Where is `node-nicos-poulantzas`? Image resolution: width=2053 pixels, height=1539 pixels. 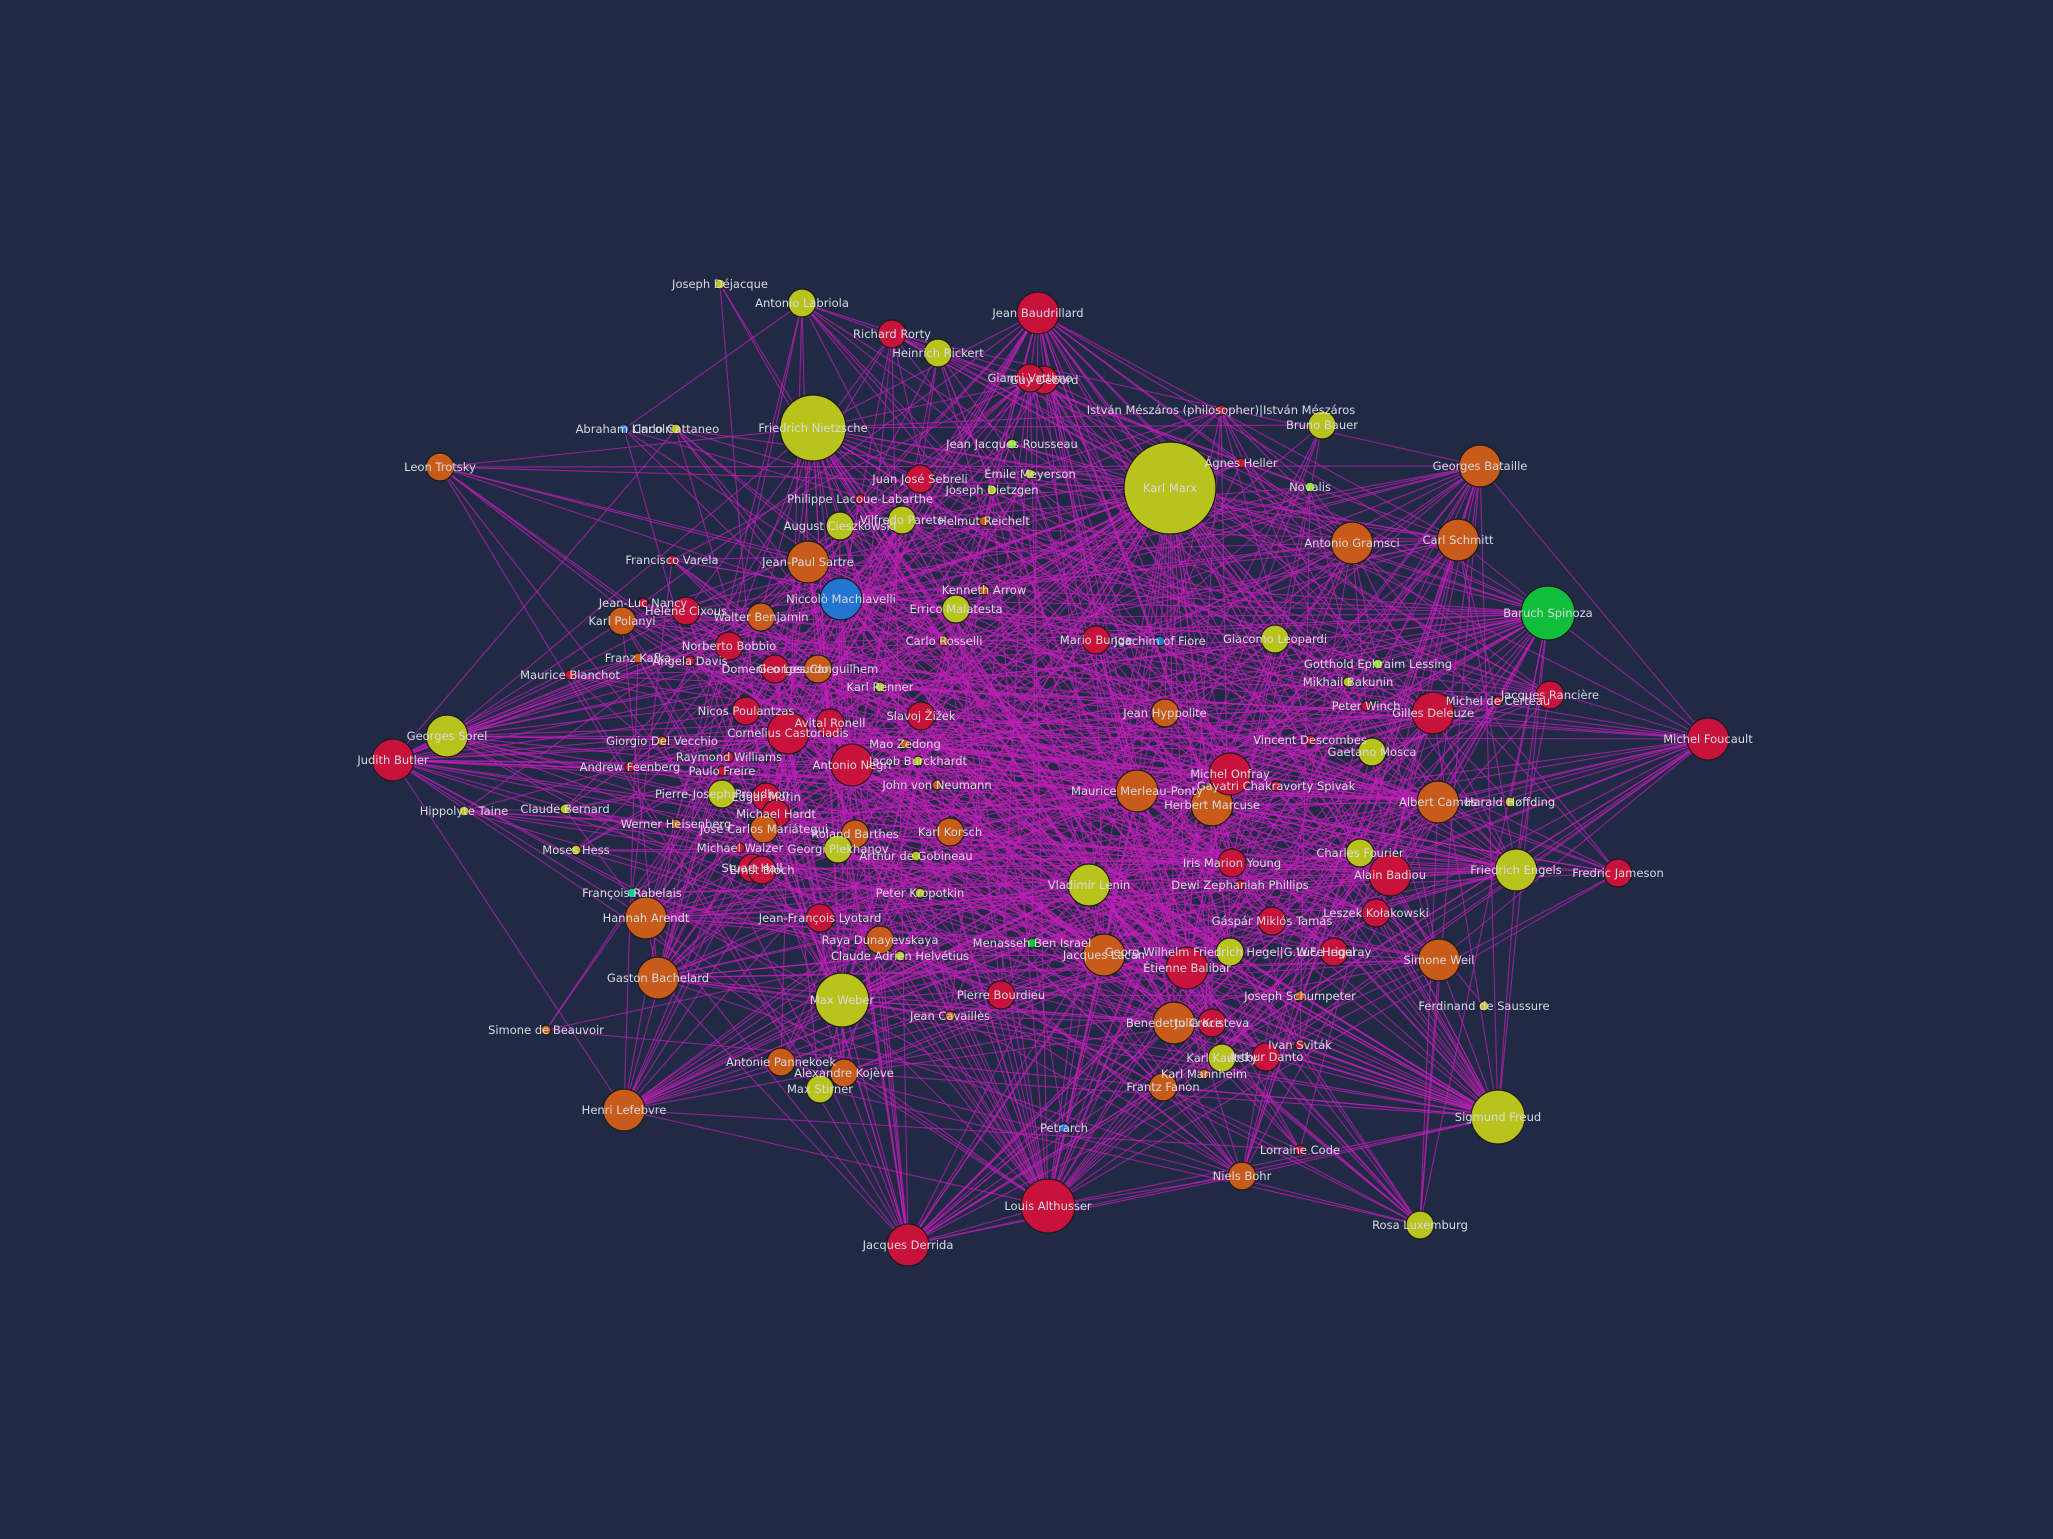 node-nicos-poulantzas is located at coordinates (746, 711).